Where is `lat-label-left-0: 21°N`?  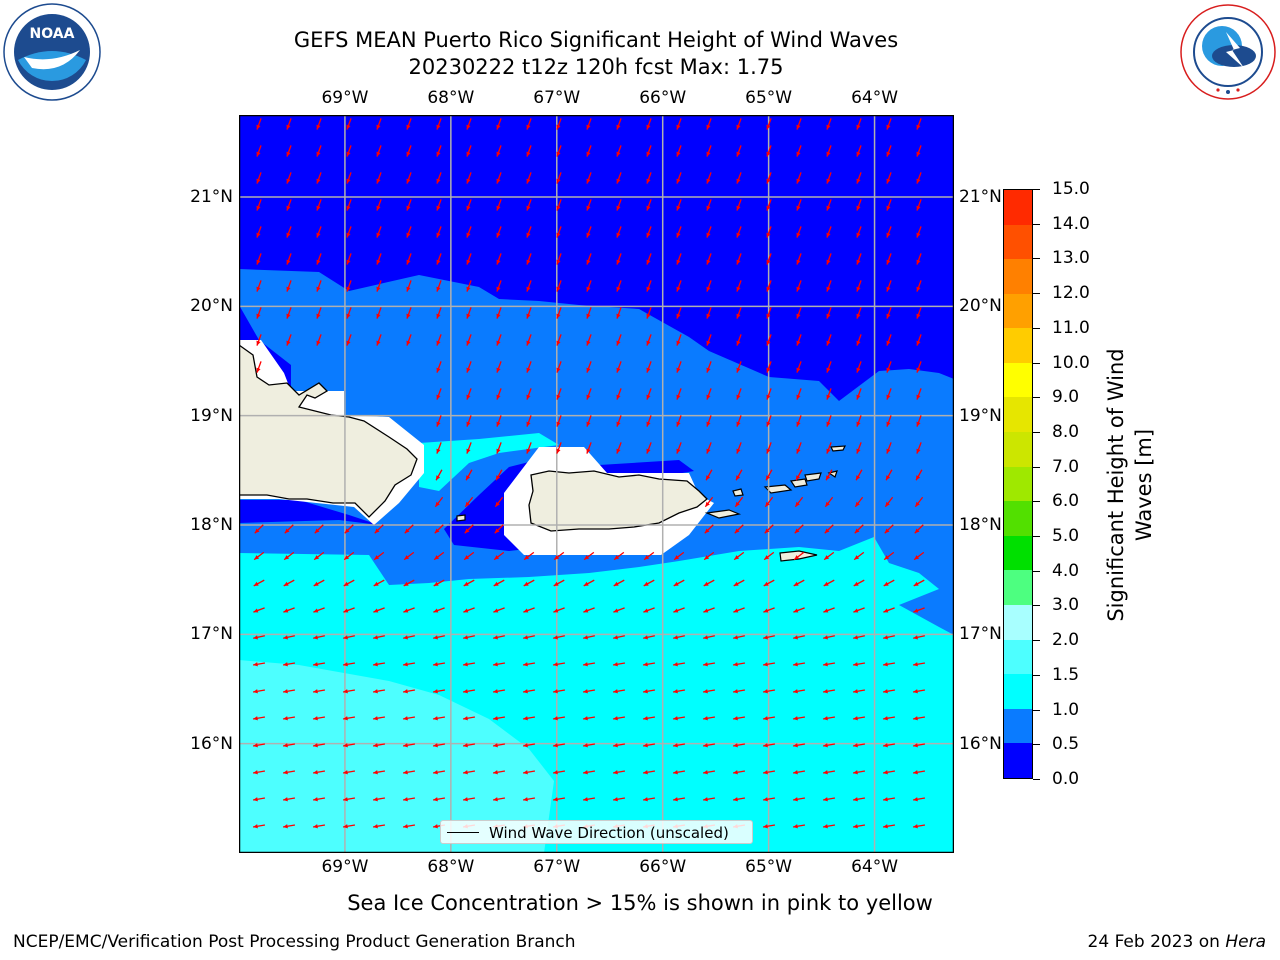
lat-label-left-0: 21°N is located at coordinates (211, 197).